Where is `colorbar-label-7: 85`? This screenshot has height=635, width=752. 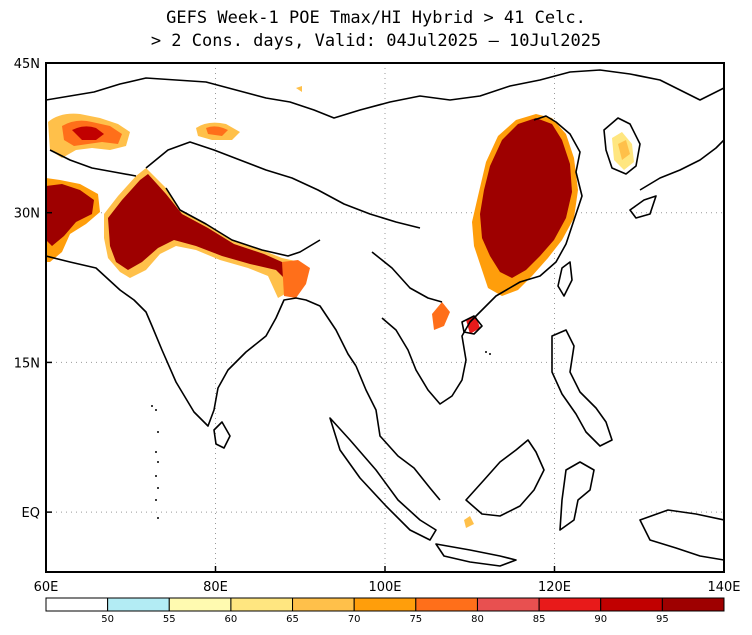 colorbar-label-7: 85 is located at coordinates (539, 619).